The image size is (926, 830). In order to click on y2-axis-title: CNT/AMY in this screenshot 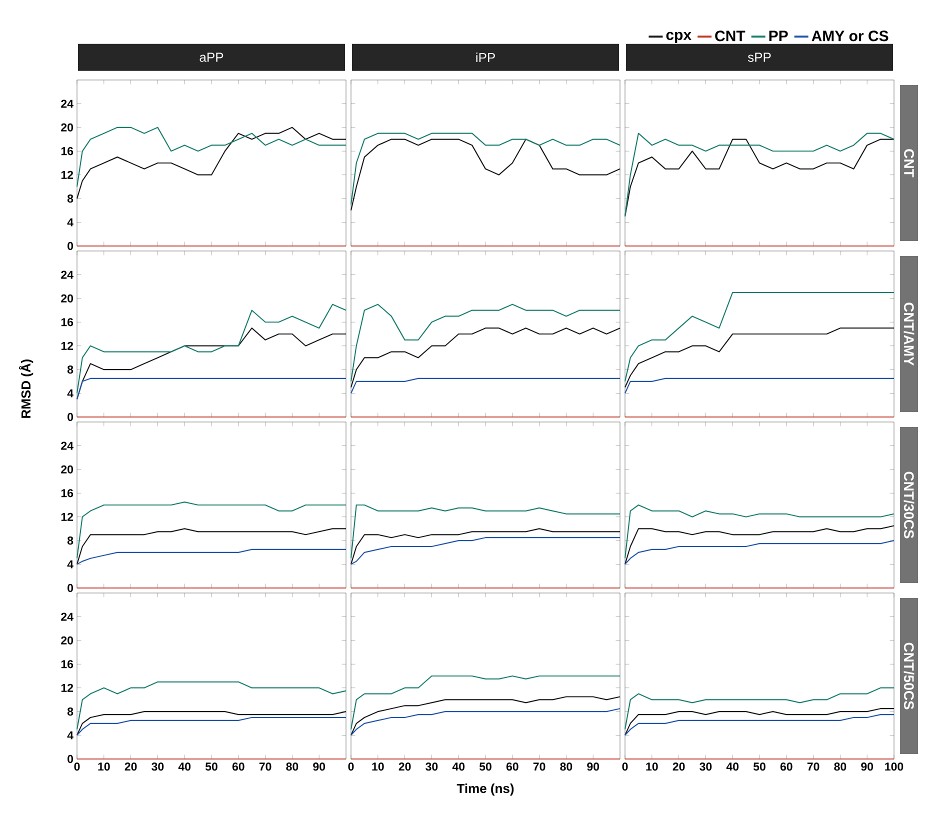, I will do `click(909, 334)`.